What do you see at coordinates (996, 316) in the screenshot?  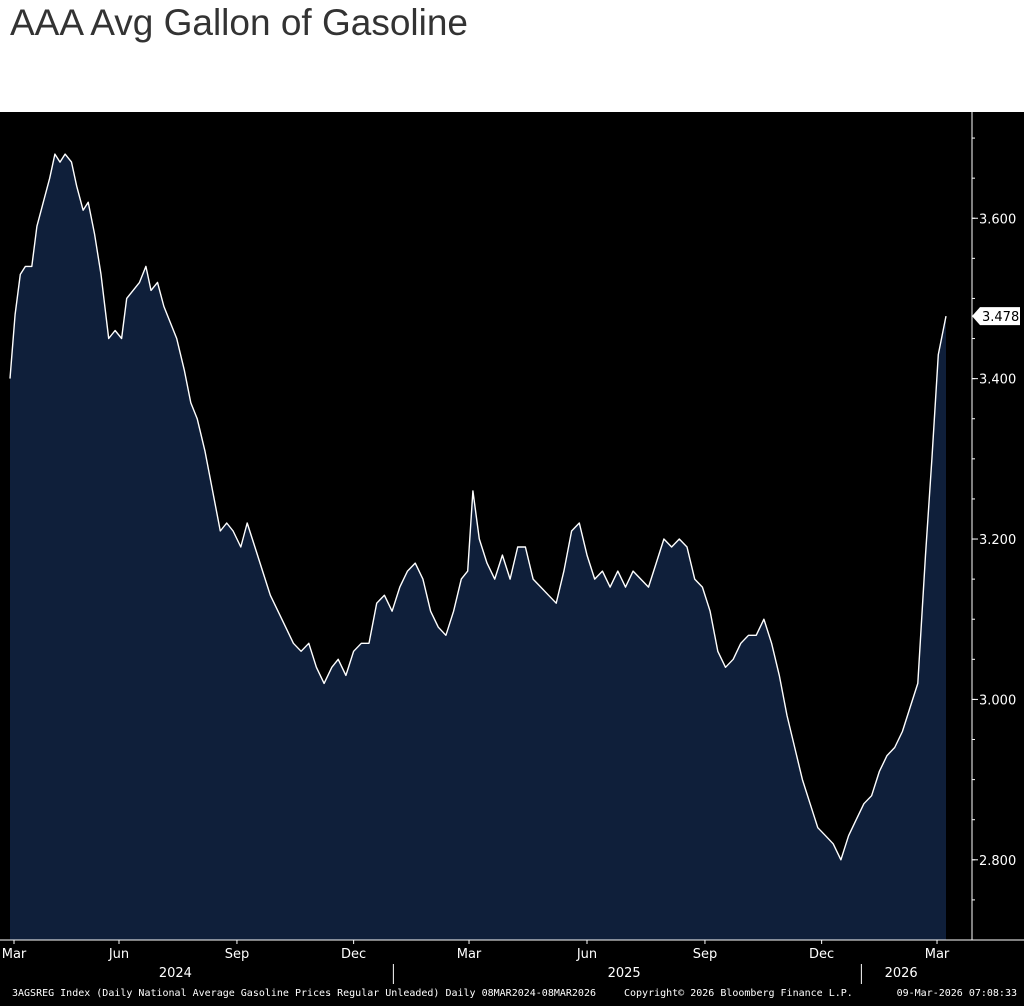 I see `last-value-flag` at bounding box center [996, 316].